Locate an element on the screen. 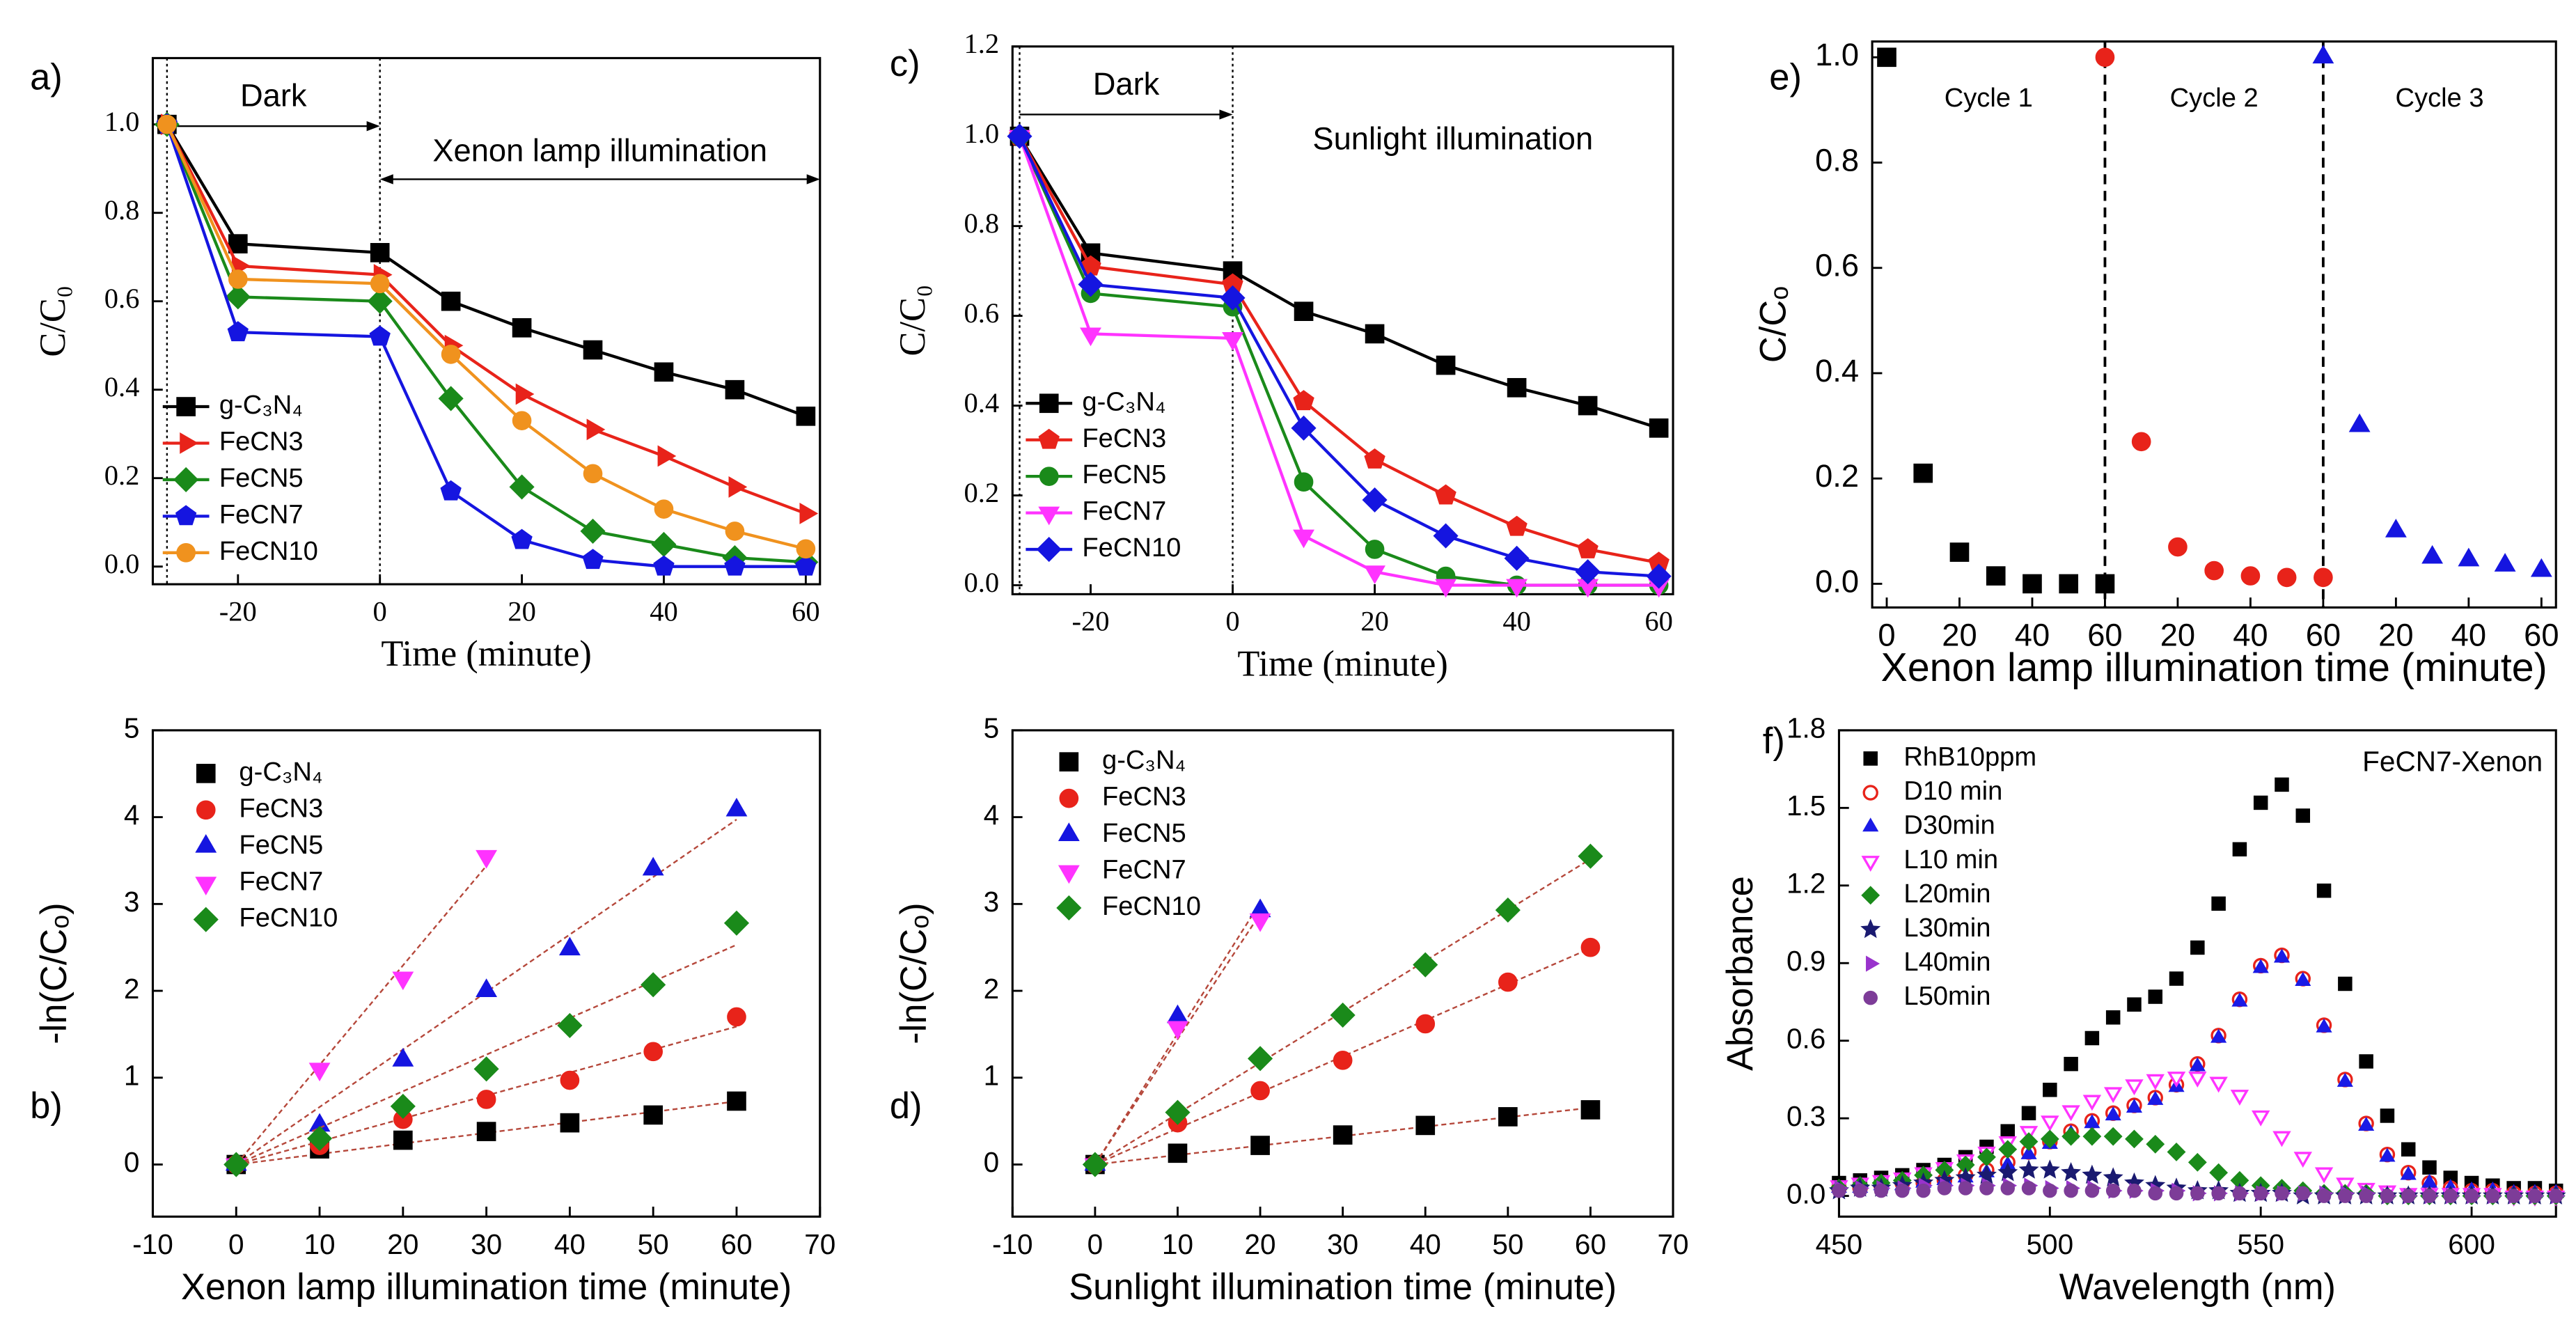 Image resolution: width=2576 pixels, height=1325 pixels. x-axis-label: Time (minute) is located at coordinates (486, 654).